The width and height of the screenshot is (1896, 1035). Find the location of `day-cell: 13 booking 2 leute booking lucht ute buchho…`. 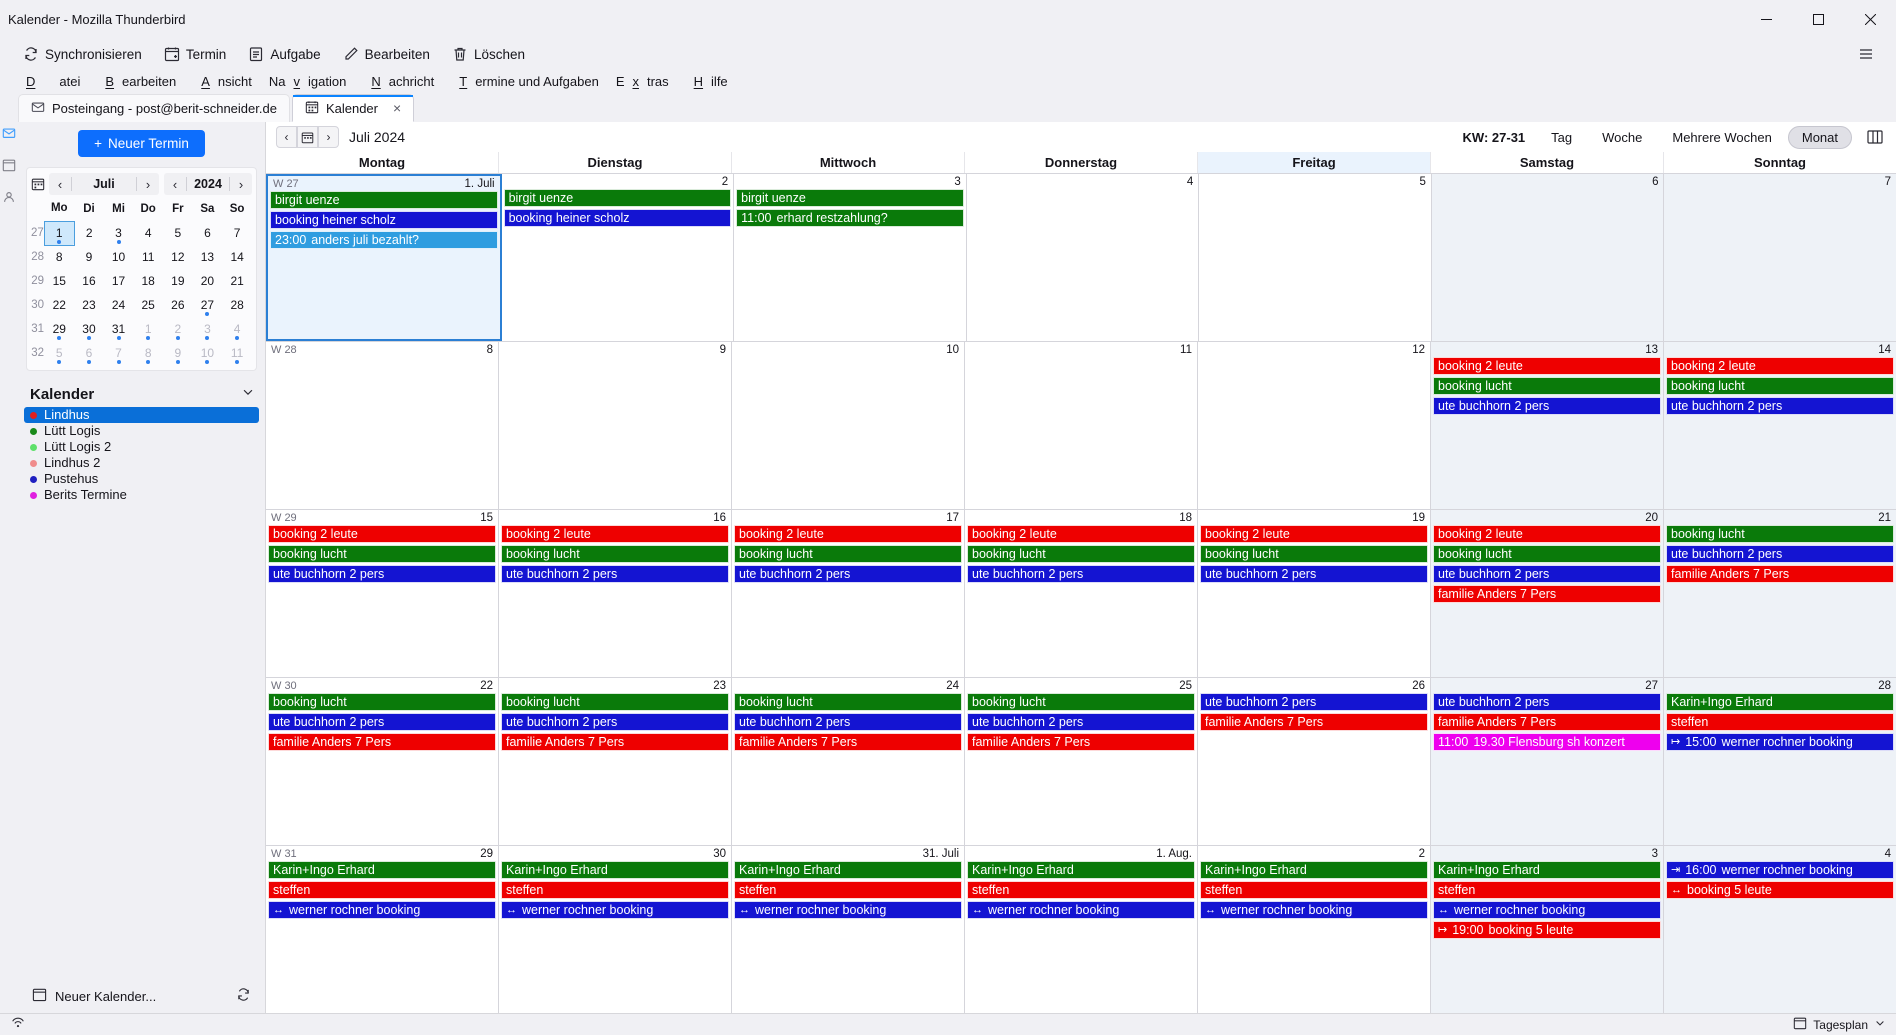

day-cell: 13 booking 2 leute booking lucht ute buchho… is located at coordinates (1547, 425).